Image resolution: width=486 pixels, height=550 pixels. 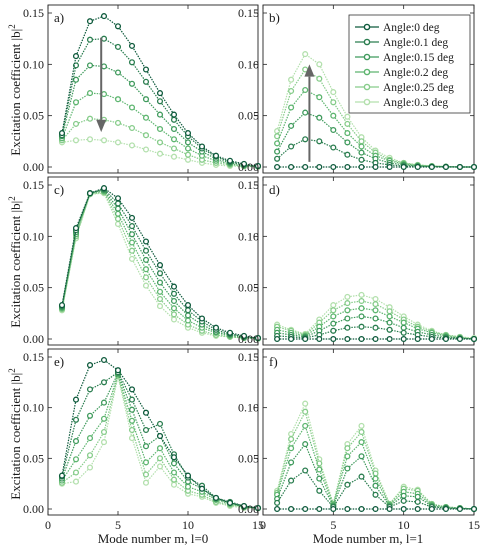 I want to click on legend-swatch-marker, so click(x=367, y=72).